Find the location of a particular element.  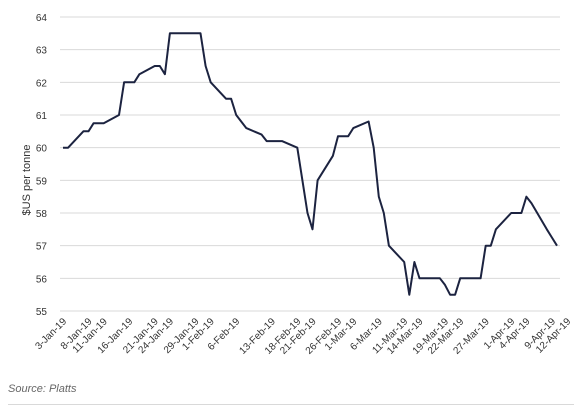

y-tick-label: 56 is located at coordinates (42, 279).